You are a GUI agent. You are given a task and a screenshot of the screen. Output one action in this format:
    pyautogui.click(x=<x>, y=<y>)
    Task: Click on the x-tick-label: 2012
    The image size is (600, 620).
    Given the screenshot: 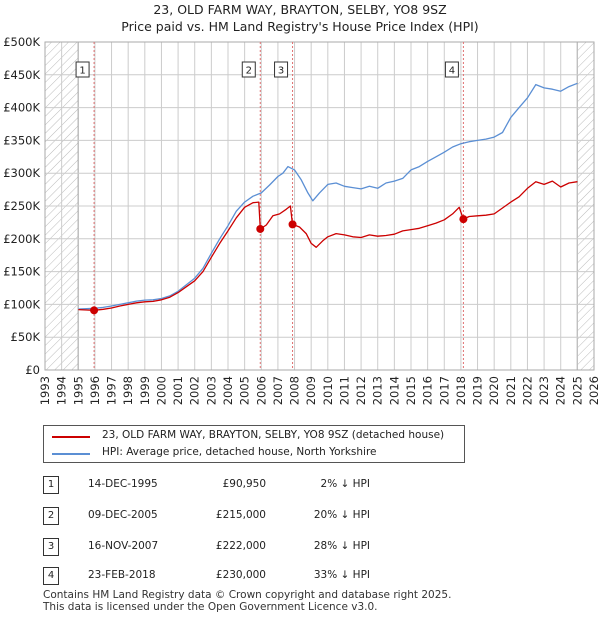 What is the action you would take?
    pyautogui.click(x=361, y=390)
    